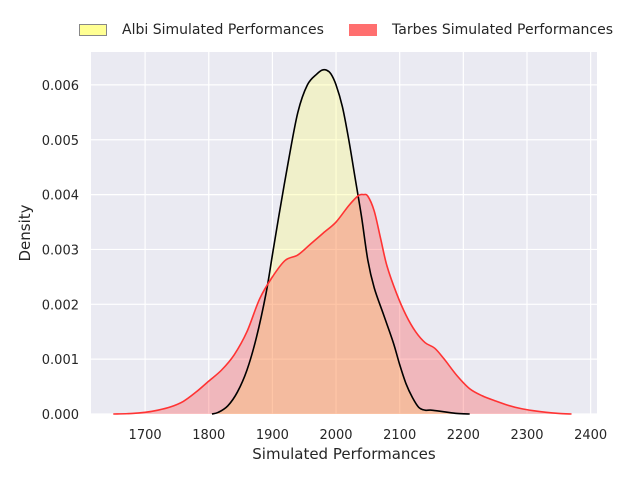  I want to click on y-axis-label: Density, so click(25, 232).